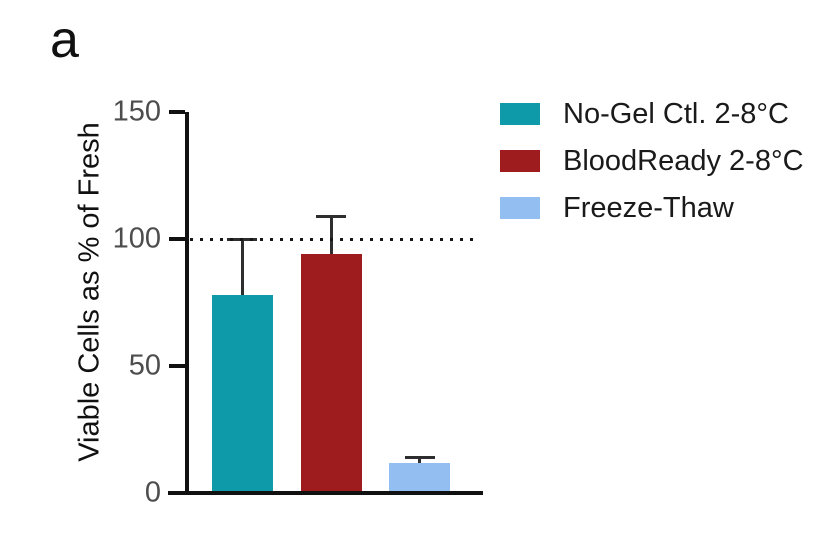  What do you see at coordinates (520, 208) in the screenshot?
I see `legend-swatch-lightblue` at bounding box center [520, 208].